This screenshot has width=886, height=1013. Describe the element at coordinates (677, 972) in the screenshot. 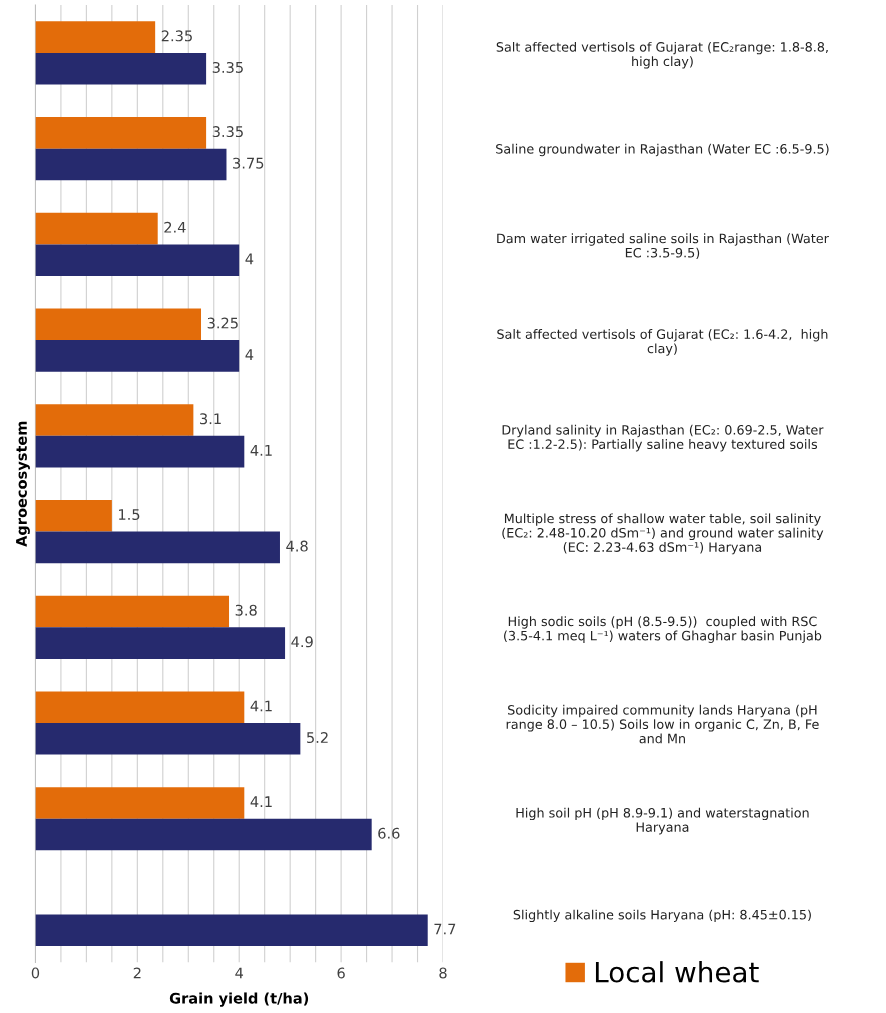

I see `legend-label: Local wheat` at that location.